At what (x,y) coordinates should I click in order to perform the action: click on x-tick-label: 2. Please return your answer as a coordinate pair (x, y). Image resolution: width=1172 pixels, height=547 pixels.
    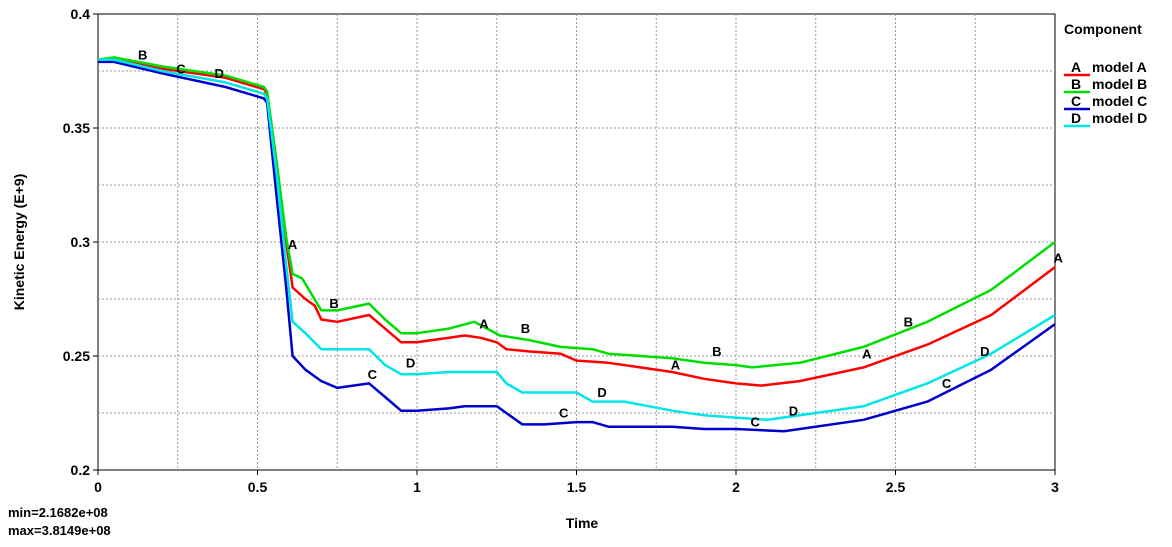
    Looking at the image, I should click on (736, 487).